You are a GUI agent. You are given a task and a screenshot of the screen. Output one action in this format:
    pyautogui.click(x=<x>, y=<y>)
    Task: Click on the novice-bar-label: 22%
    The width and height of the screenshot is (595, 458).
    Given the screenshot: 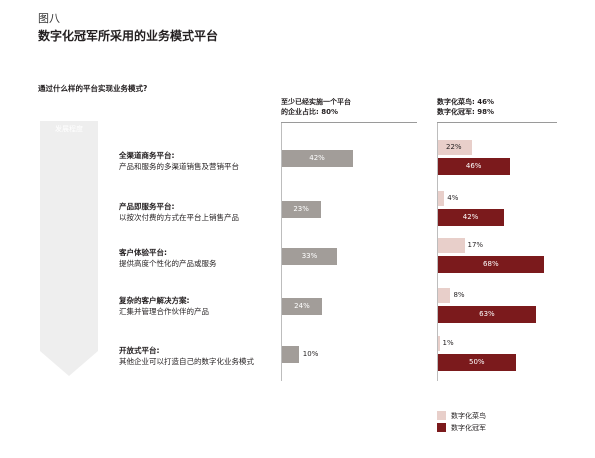 What is the action you would take?
    pyautogui.click(x=454, y=147)
    